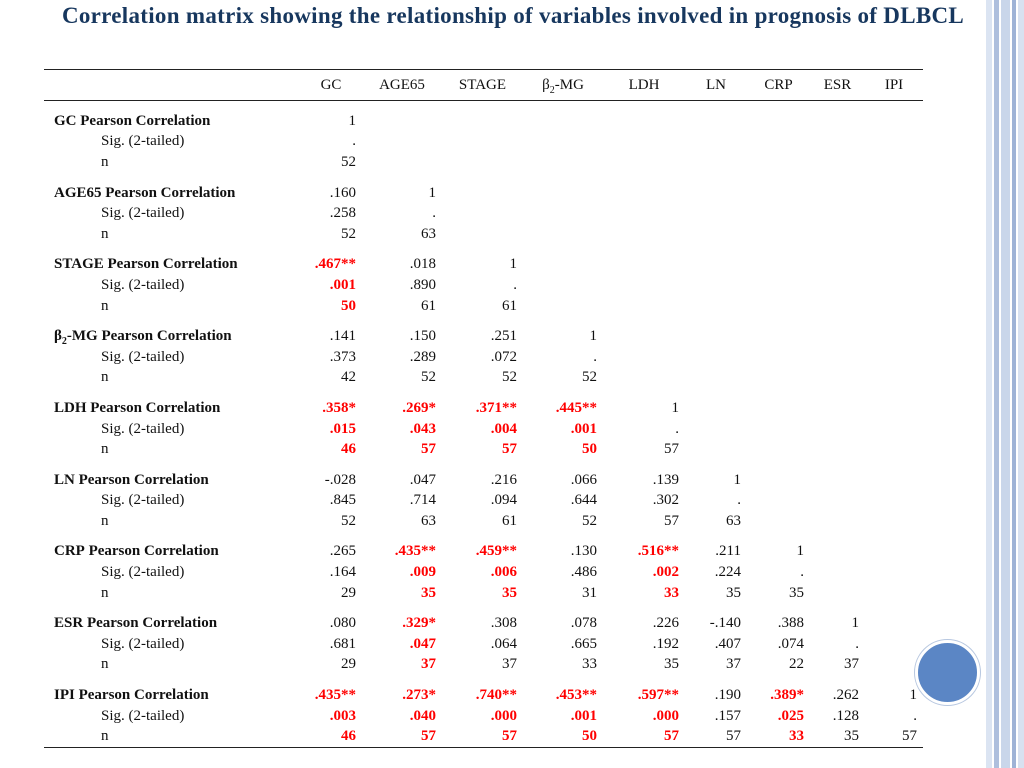  Describe the element at coordinates (339, 407) in the screenshot. I see `cell-r: .358*` at that location.